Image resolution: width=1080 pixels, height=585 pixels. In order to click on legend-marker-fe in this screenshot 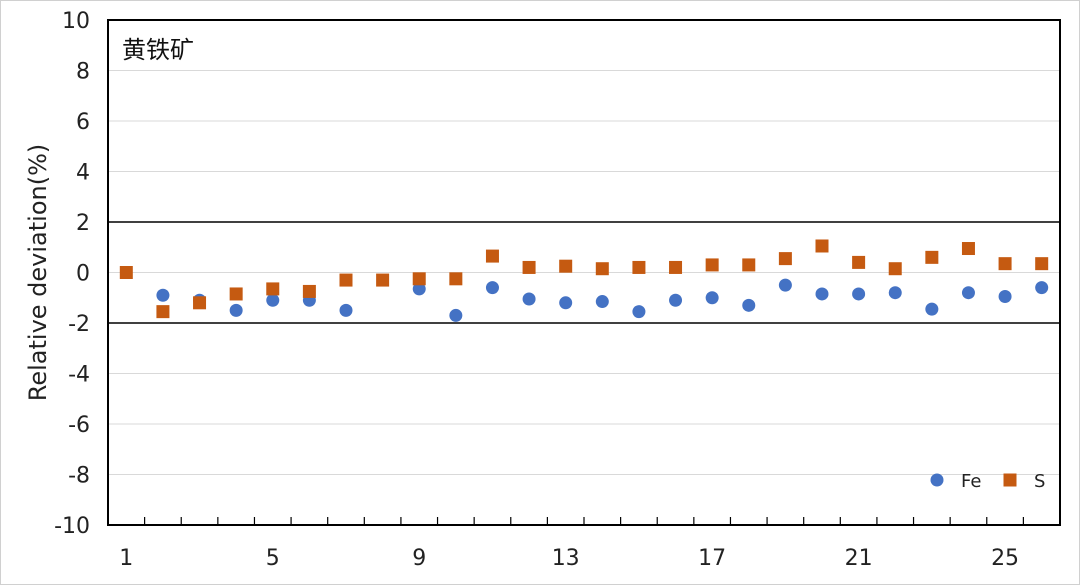, I will do `click(937, 480)`.